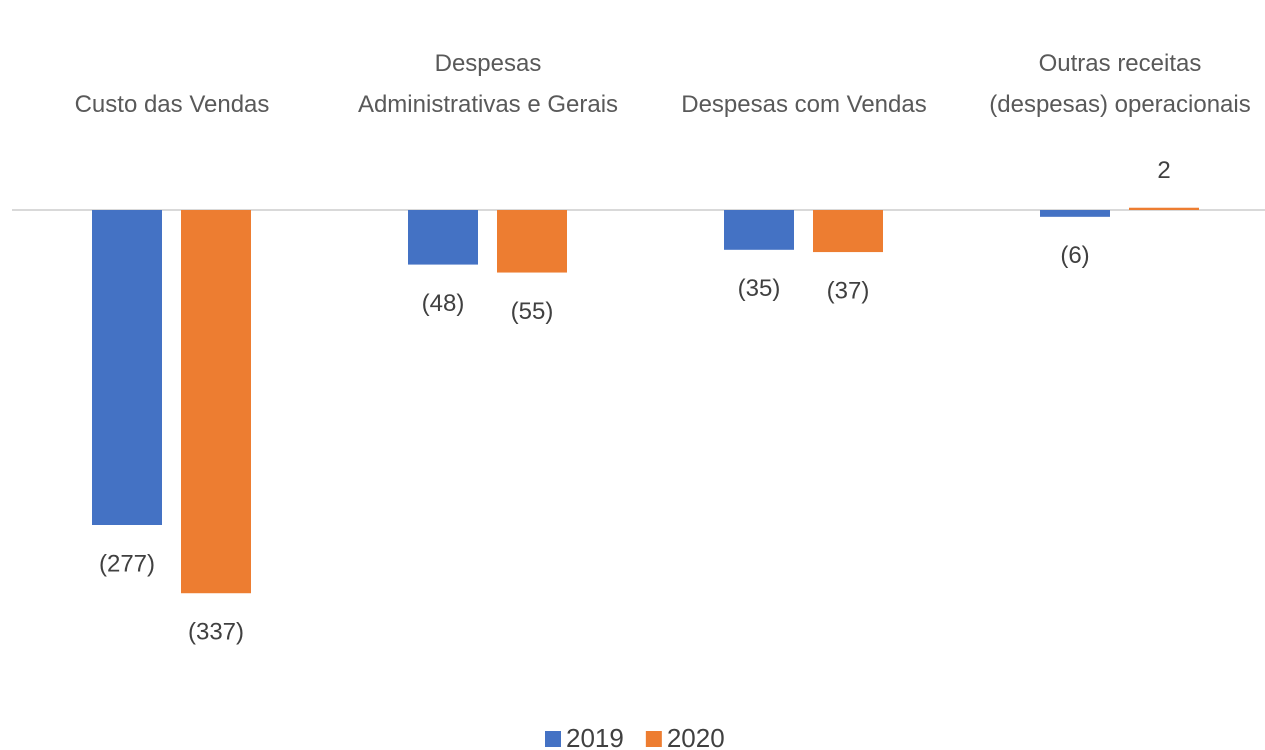 The width and height of the screenshot is (1265, 750). Describe the element at coordinates (127, 563) in the screenshot. I see `data-label: (277)` at that location.